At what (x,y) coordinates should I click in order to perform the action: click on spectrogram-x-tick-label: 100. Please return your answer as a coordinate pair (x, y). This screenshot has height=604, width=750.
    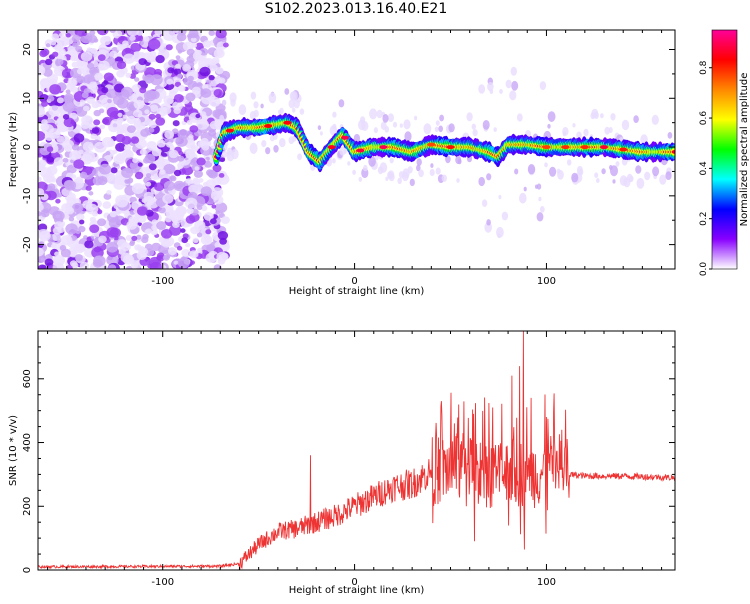
    Looking at the image, I should click on (546, 281).